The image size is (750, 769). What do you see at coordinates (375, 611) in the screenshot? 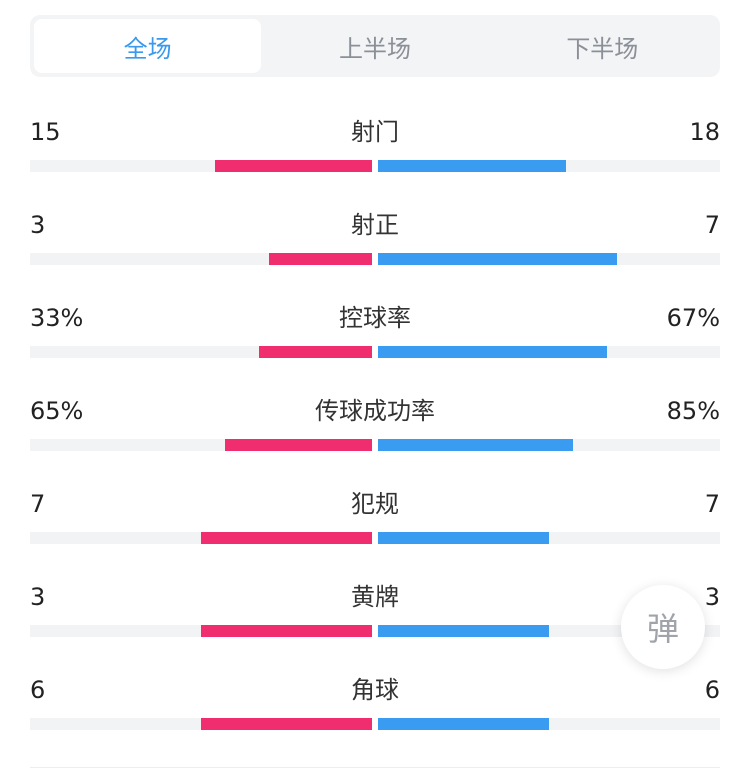
I see `stat-row-yellow-cards: 3 黄牌 3` at bounding box center [375, 611].